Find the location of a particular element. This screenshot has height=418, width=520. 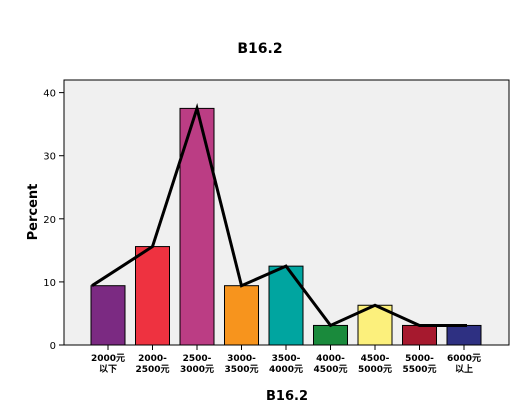

x-tick-label-line: 4500- is located at coordinates (375, 359).